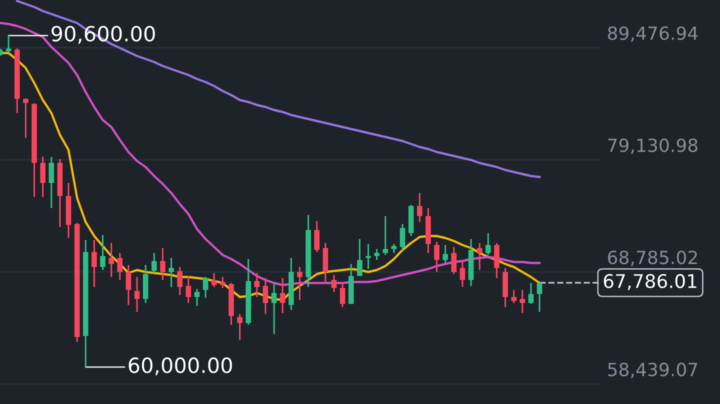  I want to click on y-tick-label: 89,476.94, so click(653, 34).